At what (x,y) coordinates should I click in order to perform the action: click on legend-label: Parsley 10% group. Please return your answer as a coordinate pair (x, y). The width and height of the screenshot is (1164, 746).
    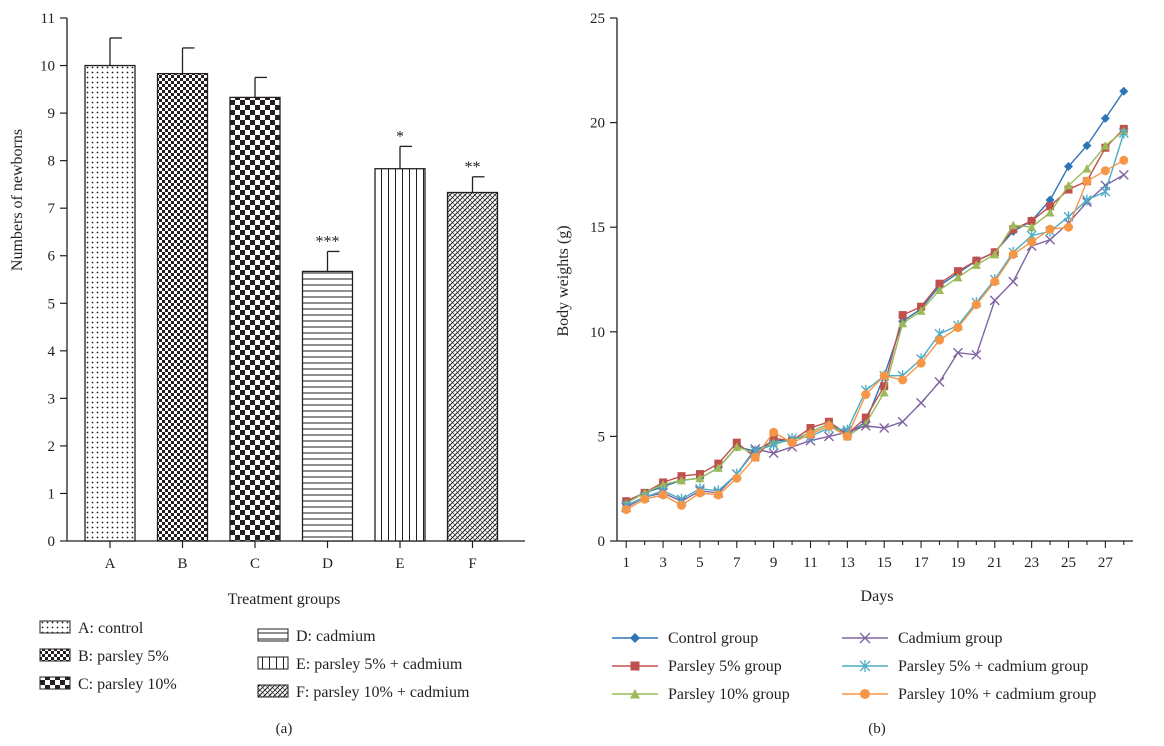
    Looking at the image, I should click on (729, 694).